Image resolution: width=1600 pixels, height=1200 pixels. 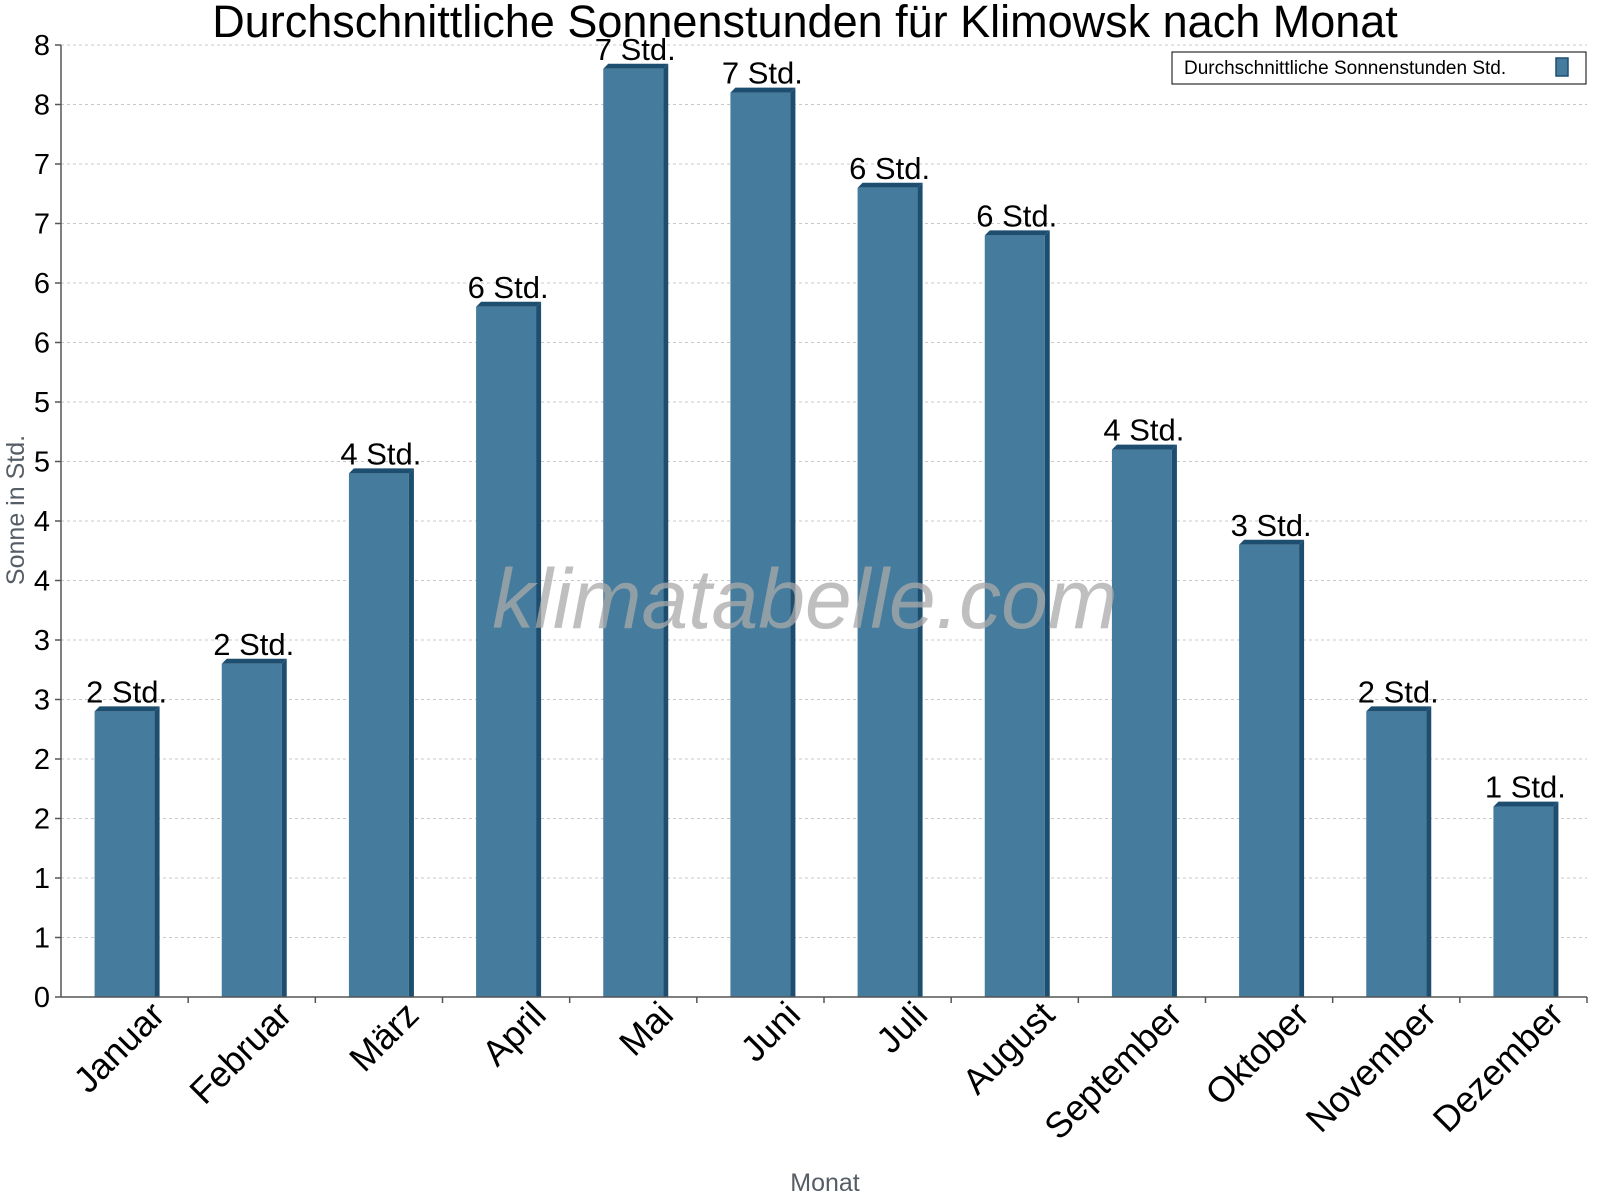 I want to click on x-tick-label: Januar, so click(x=118, y=1047).